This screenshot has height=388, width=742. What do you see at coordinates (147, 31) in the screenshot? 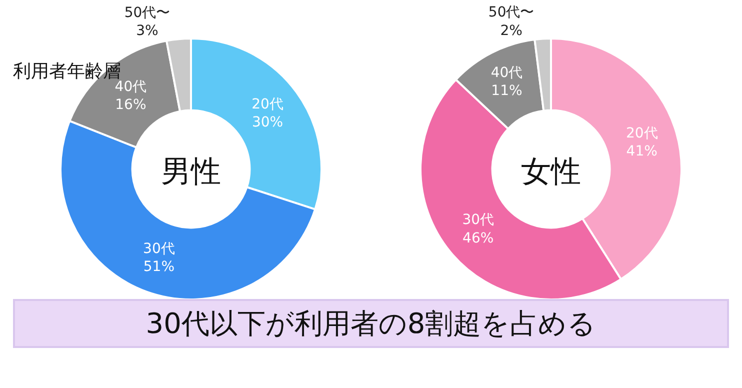
I see `data-label: 3%` at bounding box center [147, 31].